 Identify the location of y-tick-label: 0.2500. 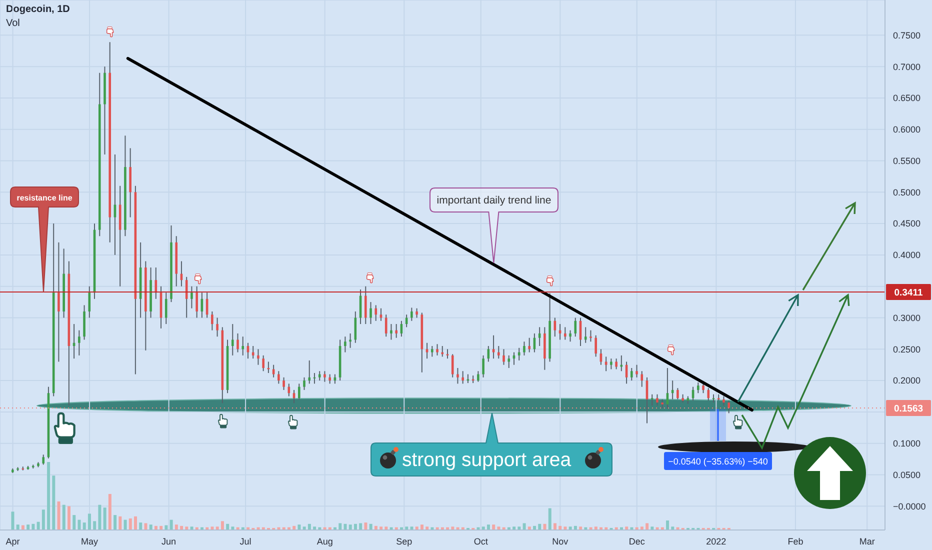
(907, 349).